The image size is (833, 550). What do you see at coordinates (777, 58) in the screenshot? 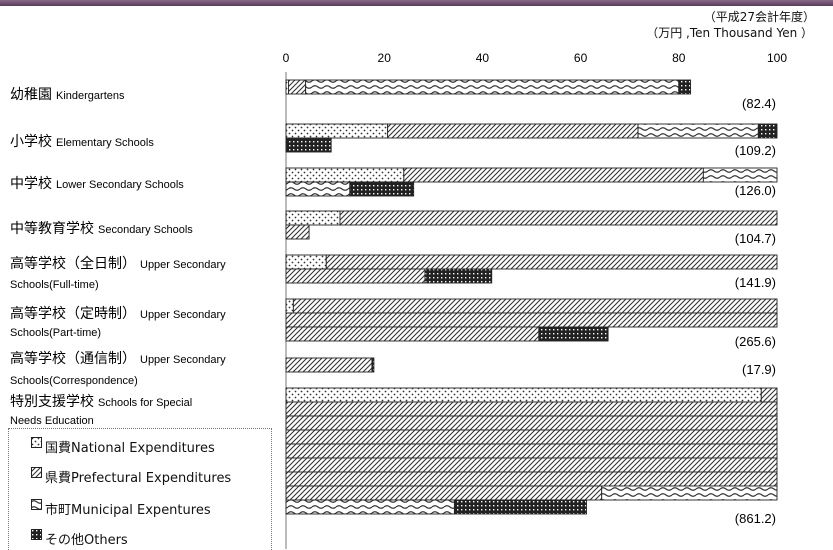
I see `x-tick-label: 100` at bounding box center [777, 58].